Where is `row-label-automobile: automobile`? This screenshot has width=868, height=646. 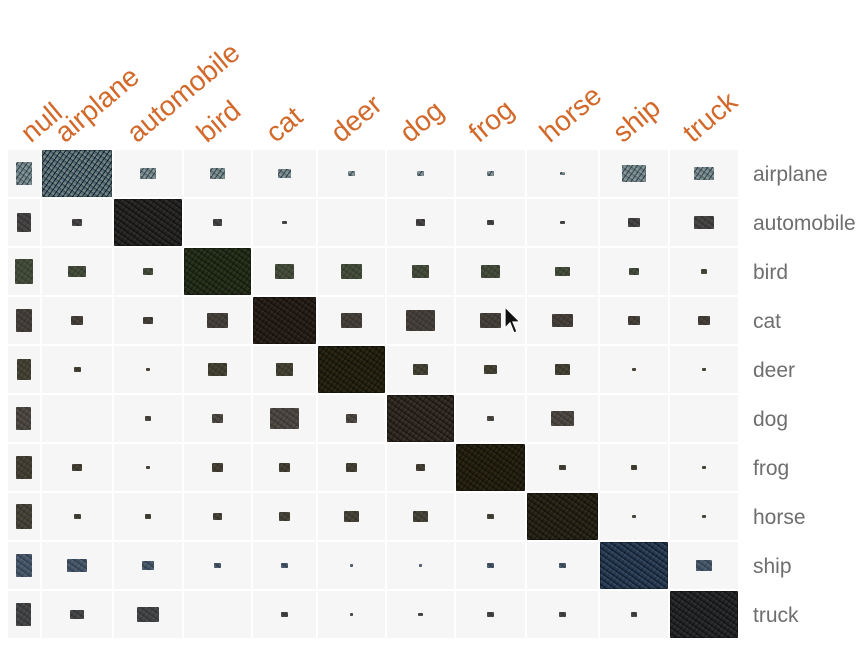 row-label-automobile: automobile is located at coordinates (804, 223).